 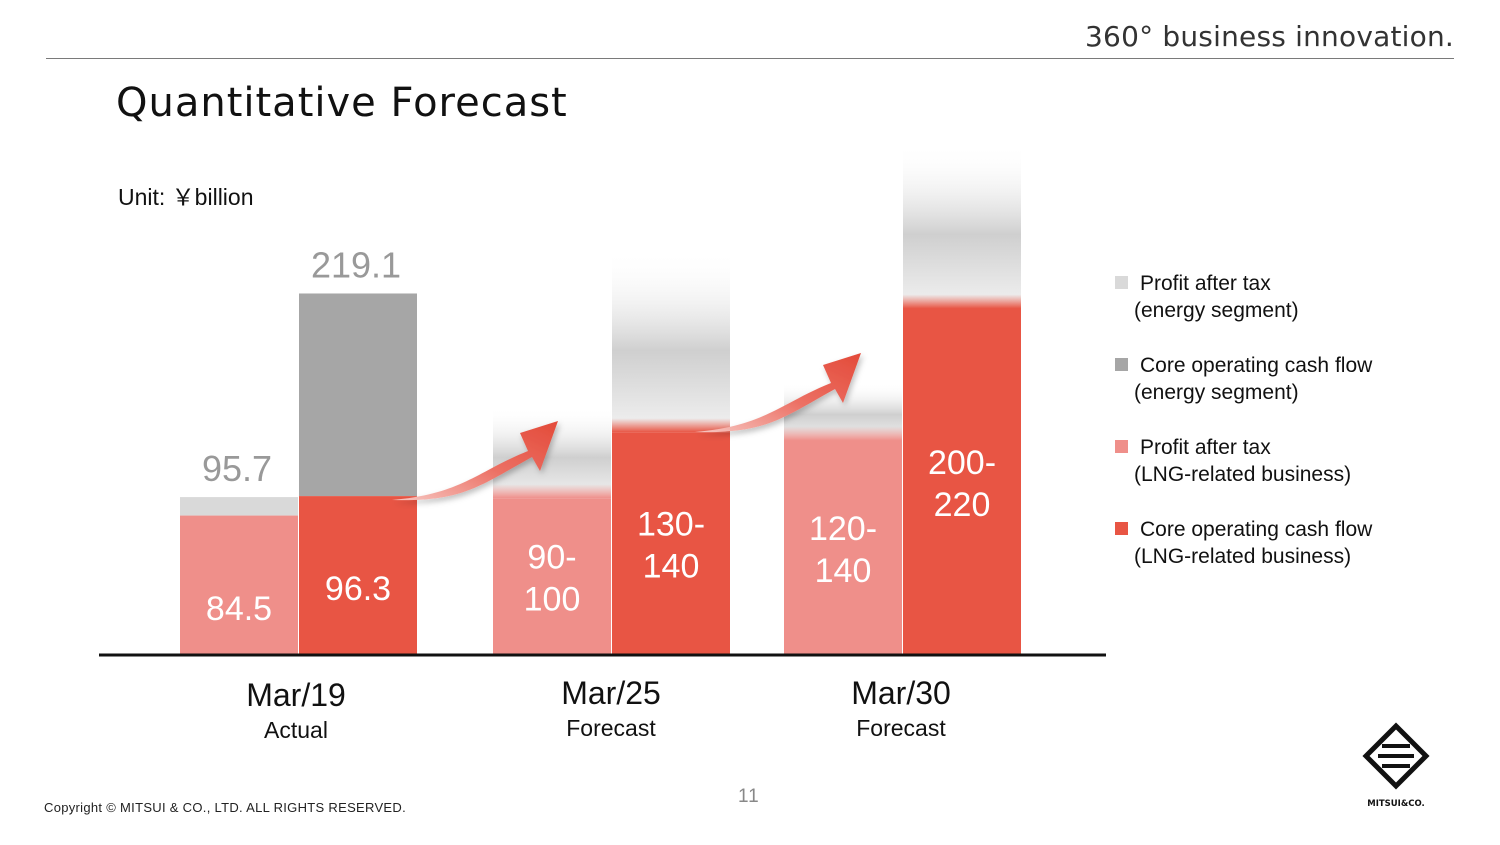 What do you see at coordinates (551, 558) in the screenshot?
I see `bar-value-label: 90-` at bounding box center [551, 558].